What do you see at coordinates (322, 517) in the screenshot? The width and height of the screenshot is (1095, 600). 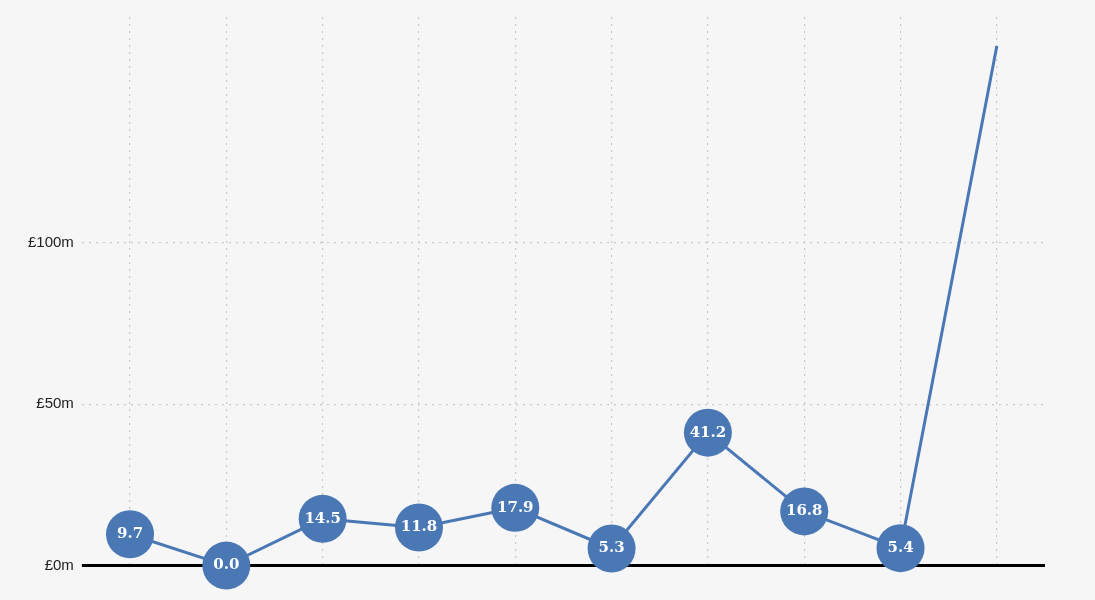 I see `data-label: 14.5` at bounding box center [322, 517].